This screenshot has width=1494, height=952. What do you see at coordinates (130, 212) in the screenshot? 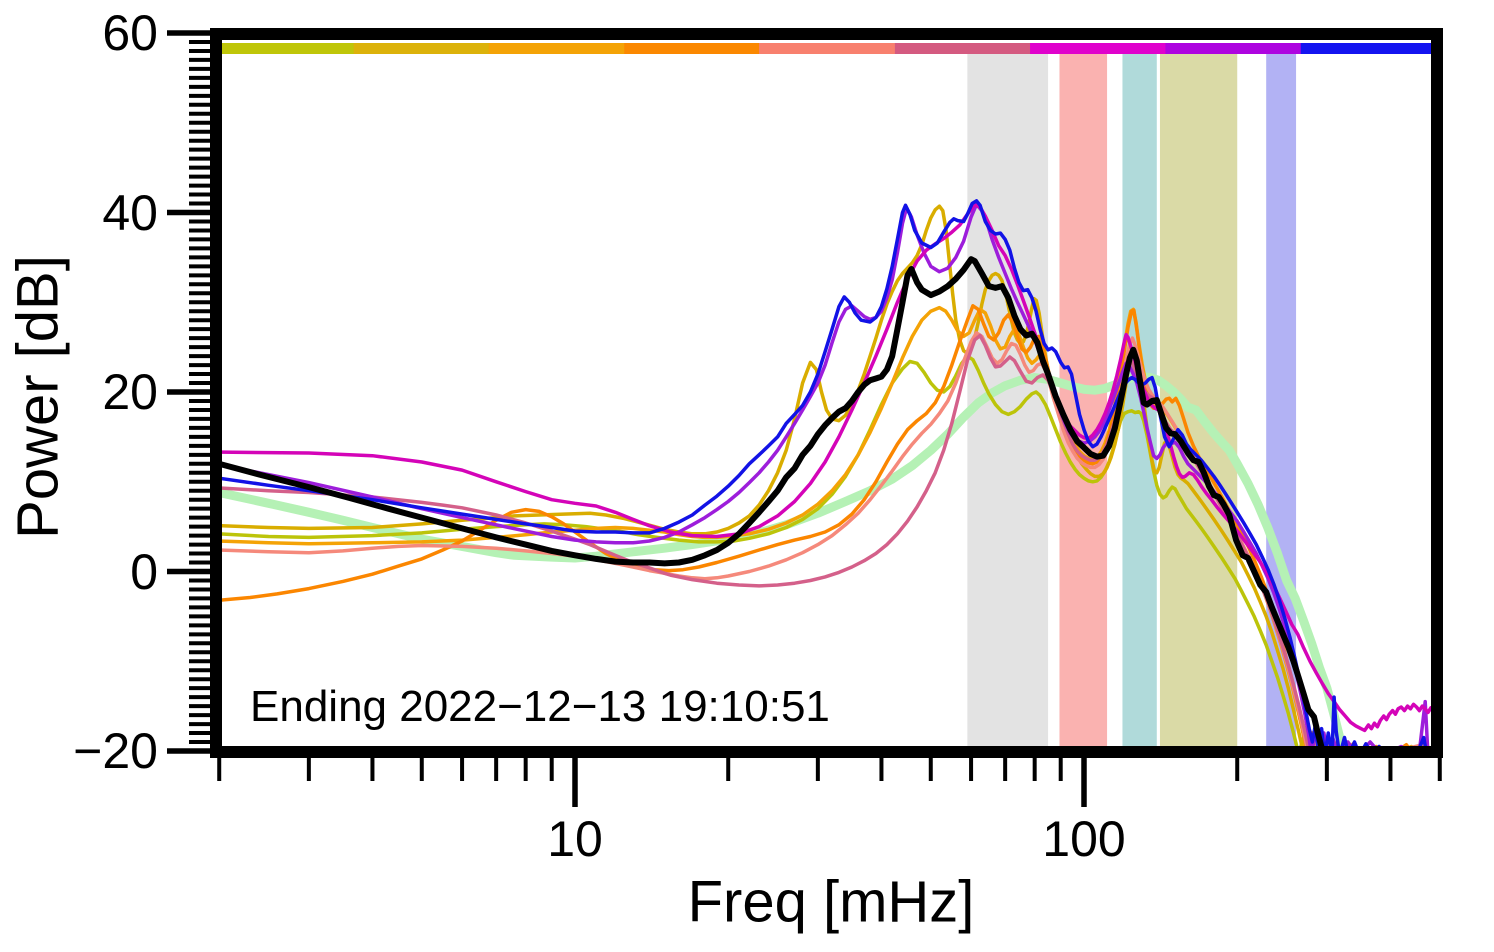
I see `y-tick-label-40: 40` at bounding box center [130, 212].